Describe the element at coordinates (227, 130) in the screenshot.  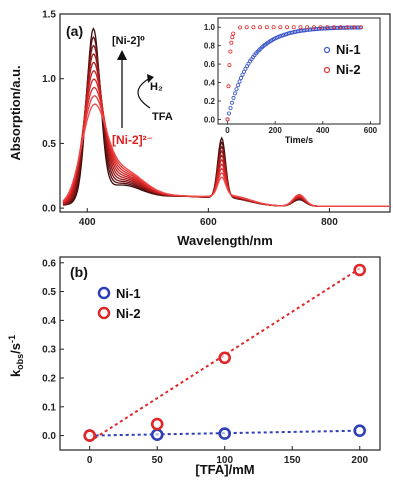
I see `inset-x-tick-label: 0` at that location.